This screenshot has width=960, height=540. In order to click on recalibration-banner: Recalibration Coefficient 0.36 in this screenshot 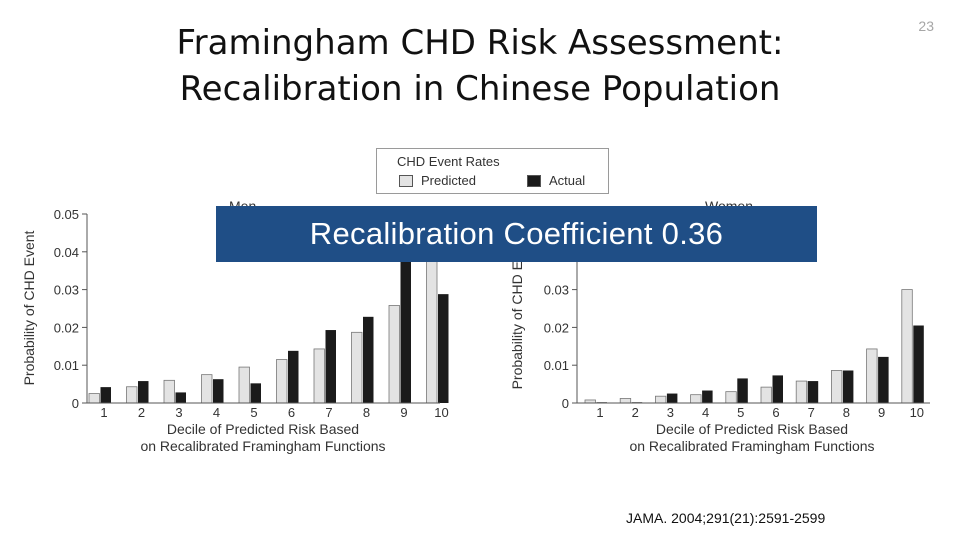, I will do `click(516, 234)`.